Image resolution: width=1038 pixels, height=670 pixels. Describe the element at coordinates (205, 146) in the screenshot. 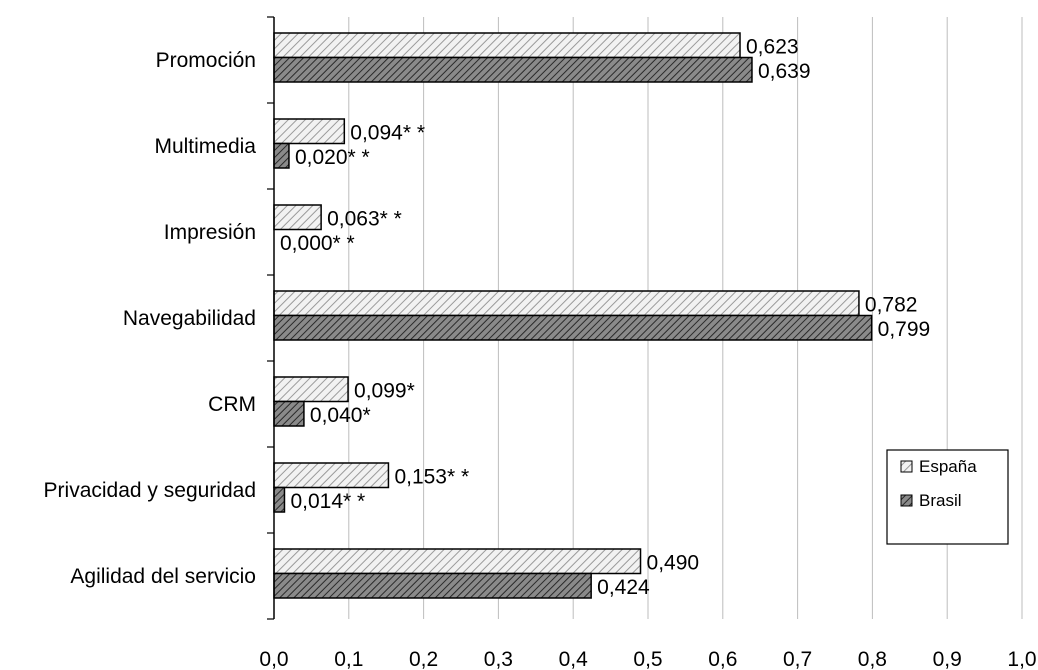

I see `category-label-multimedia: Multimedia` at that location.